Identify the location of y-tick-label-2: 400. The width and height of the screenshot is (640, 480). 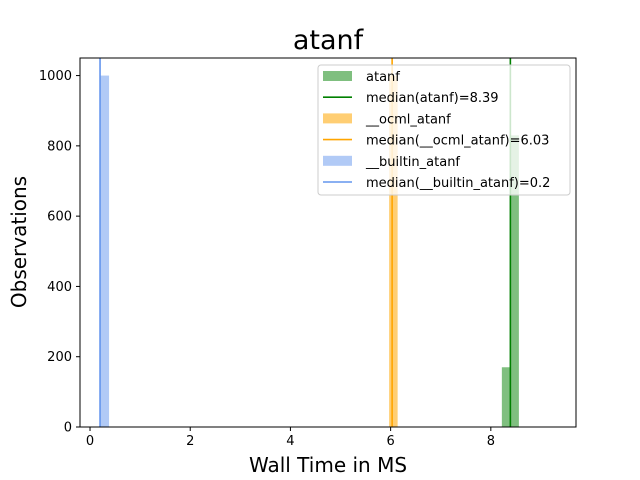
(59, 287).